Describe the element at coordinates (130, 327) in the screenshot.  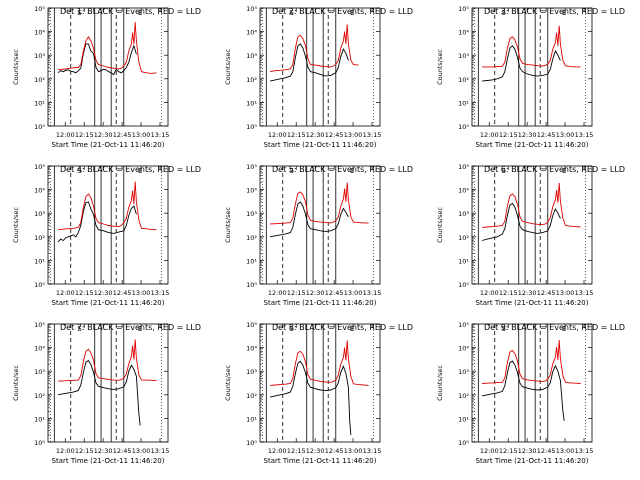
I see `panel-title: Det 7: BLACK = Events, RED = LLD` at that location.